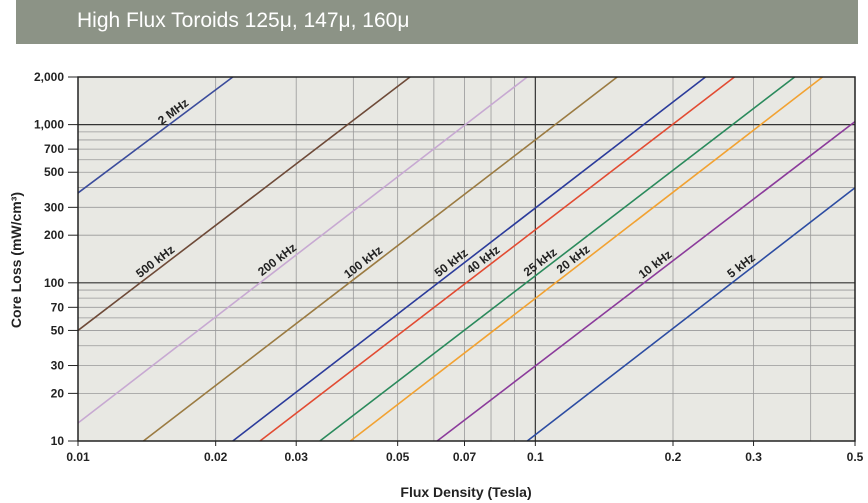 This screenshot has width=868, height=503. I want to click on y-tick-label: 2,000, so click(49, 77).